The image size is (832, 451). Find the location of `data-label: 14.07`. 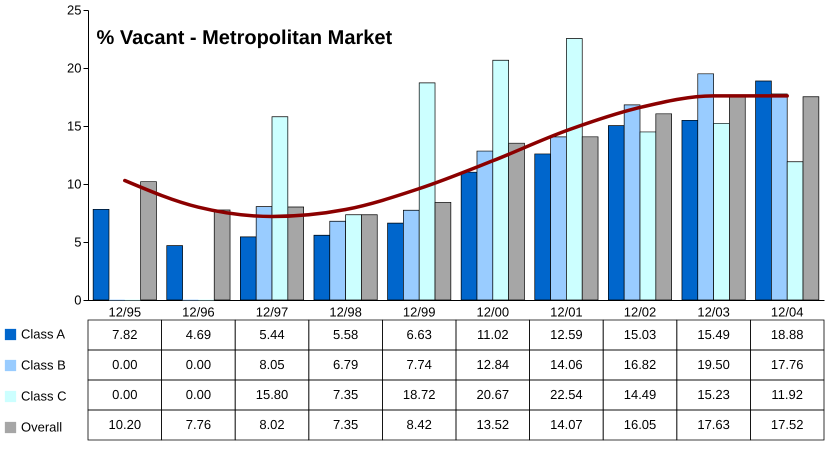

data-label: 14.07 is located at coordinates (566, 424).